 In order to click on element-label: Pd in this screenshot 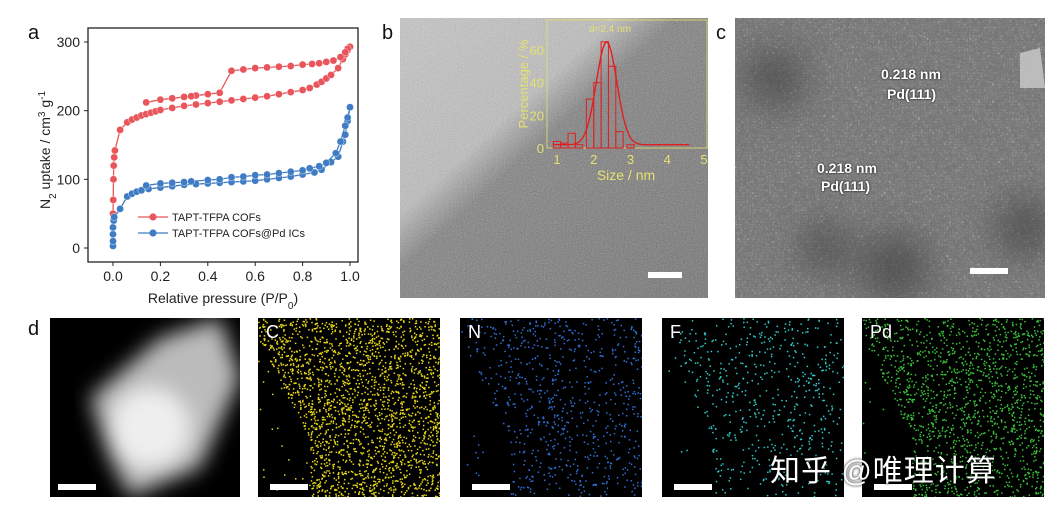, I will do `click(881, 332)`.